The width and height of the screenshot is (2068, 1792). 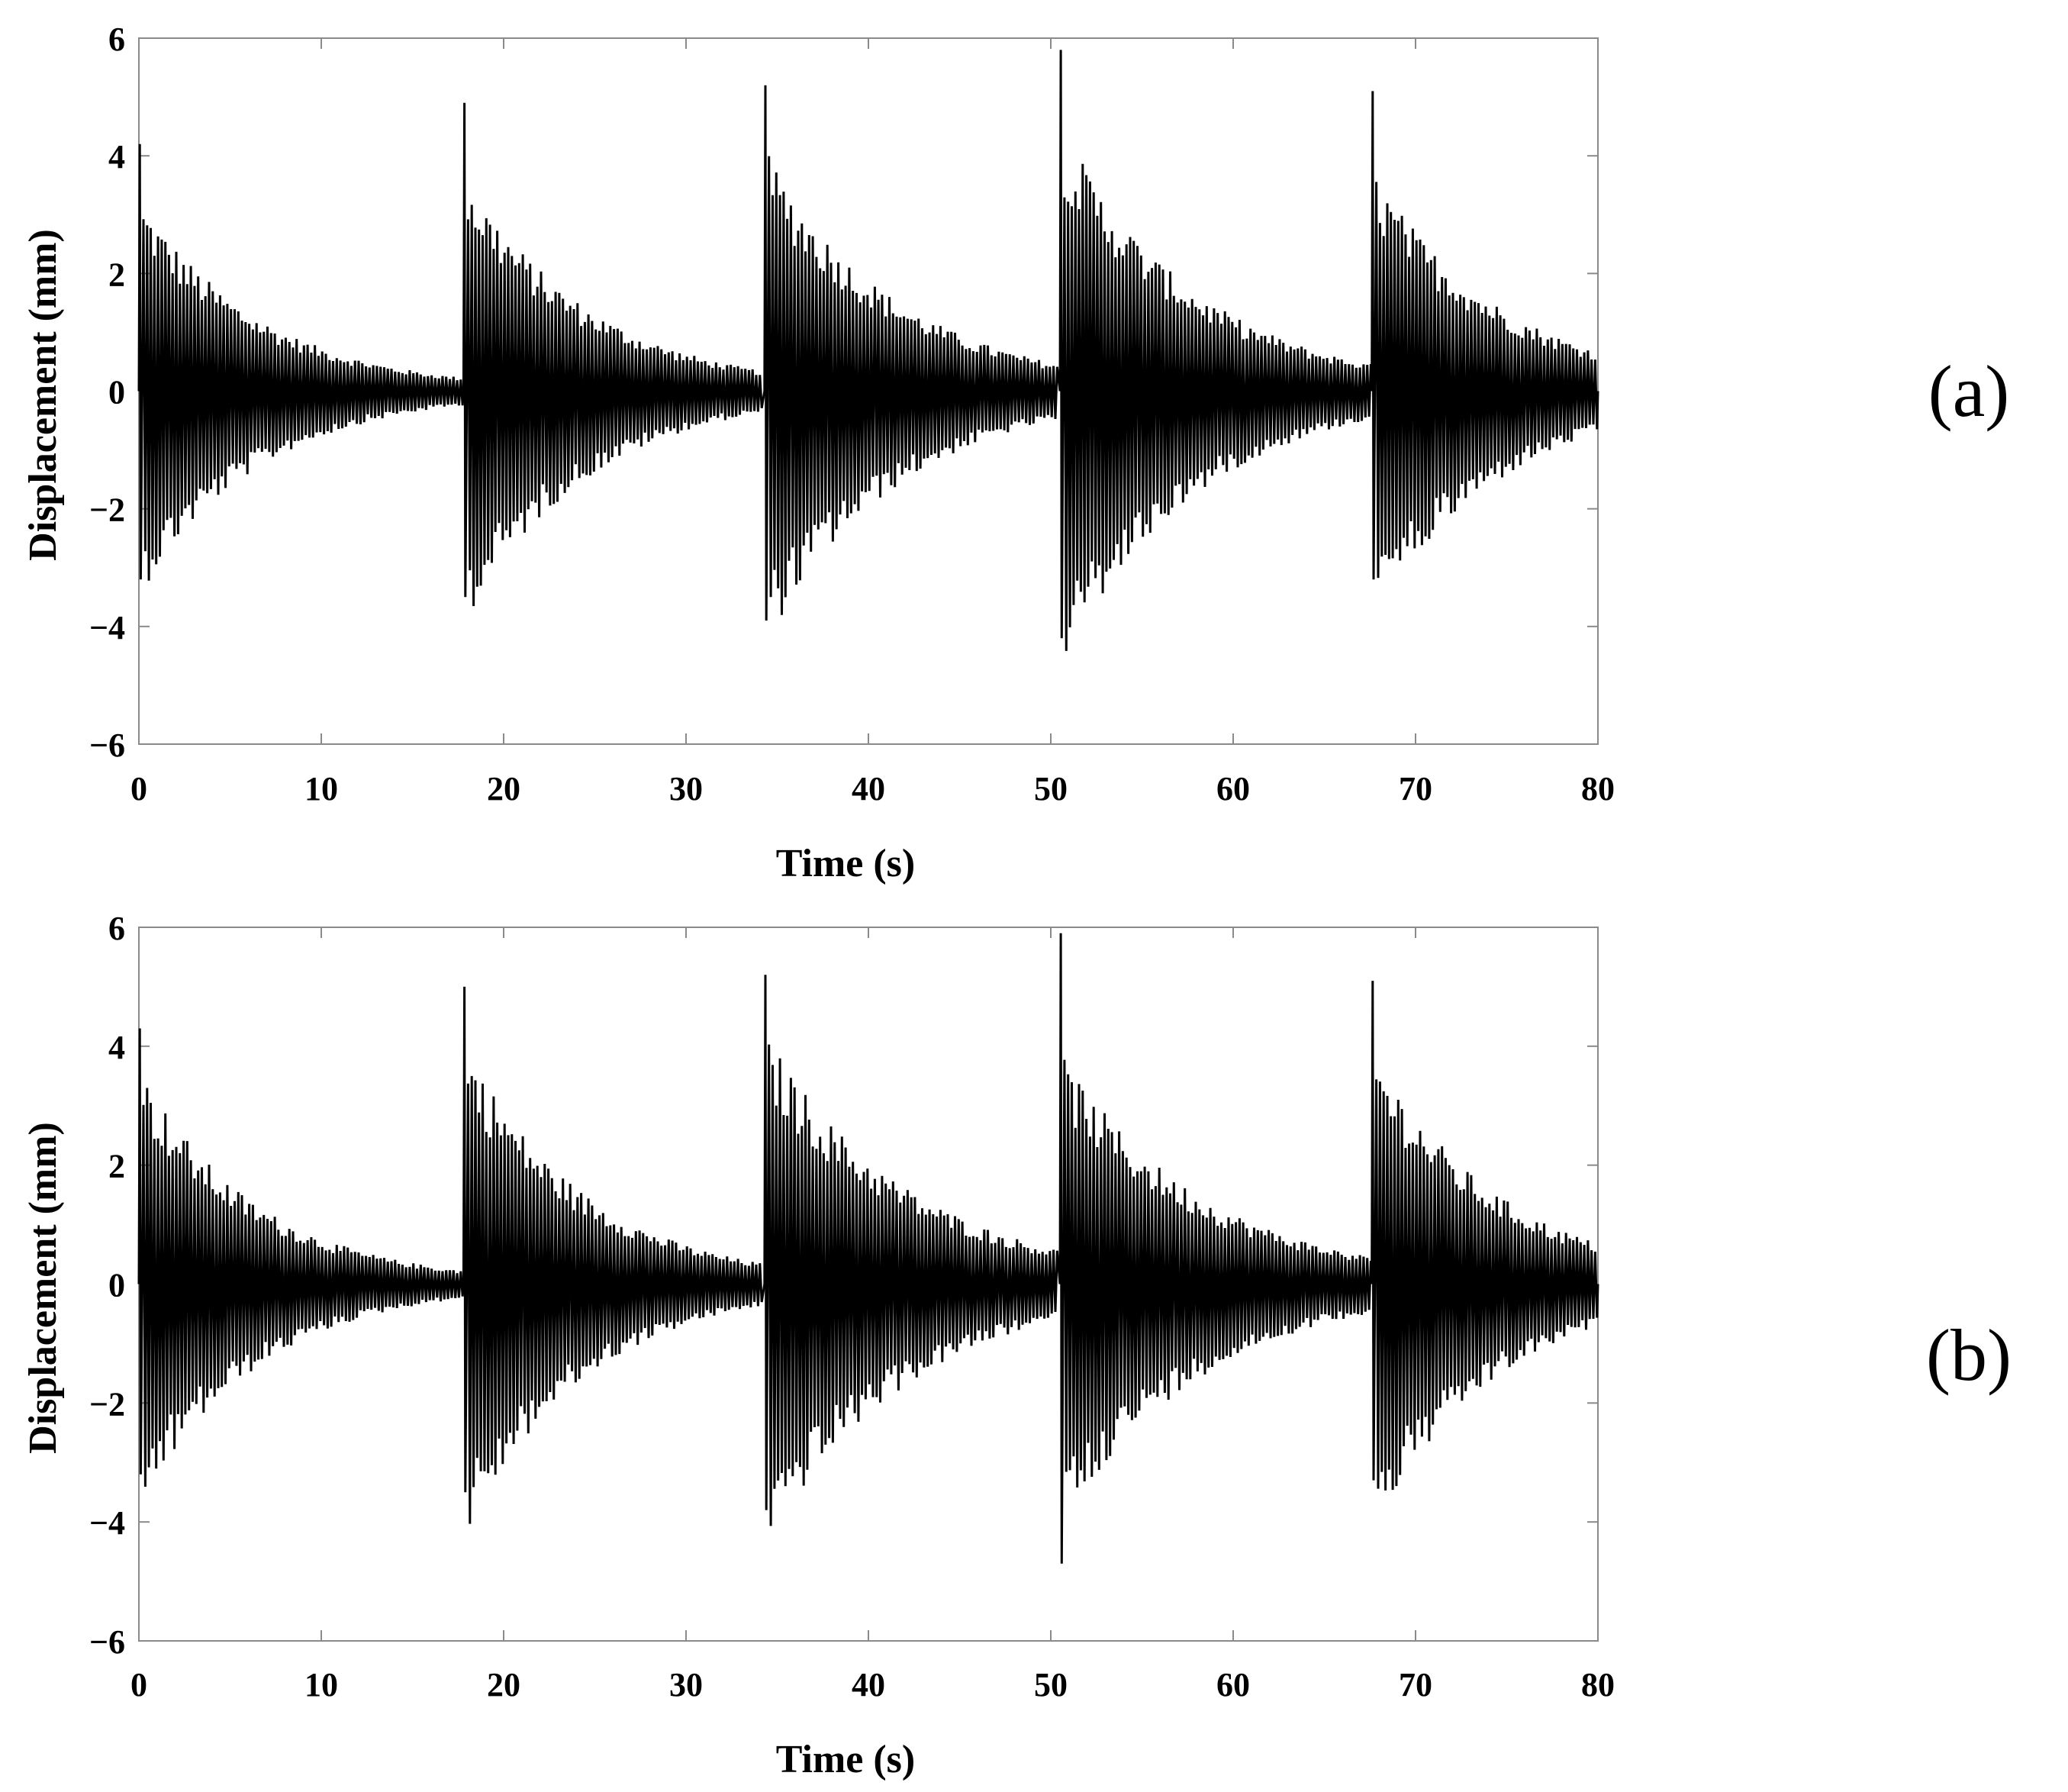 I want to click on panel-label: (a), so click(x=1969, y=391).